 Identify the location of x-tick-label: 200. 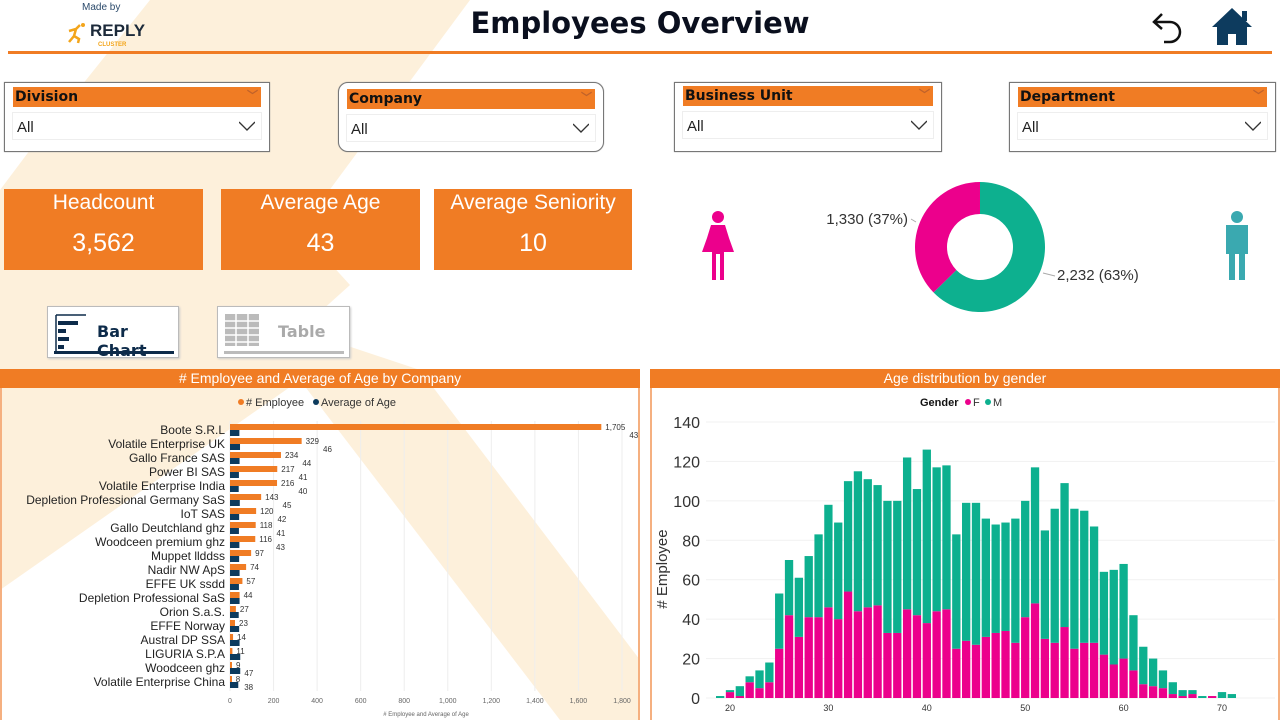
(274, 701).